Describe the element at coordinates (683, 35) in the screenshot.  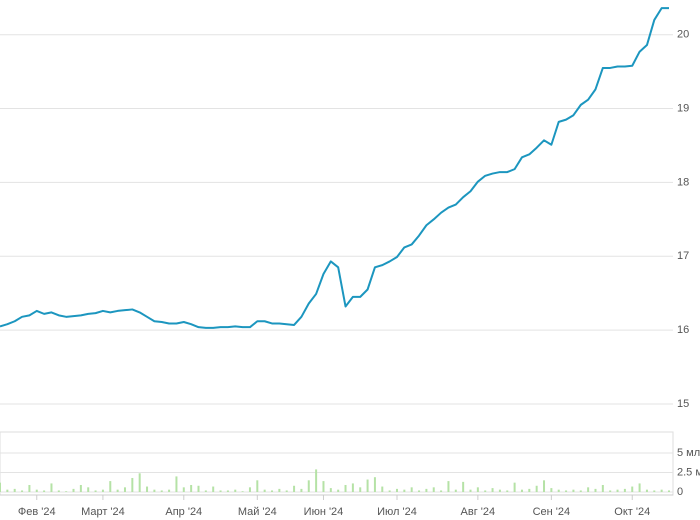
I see `y-tick-label: 20` at that location.